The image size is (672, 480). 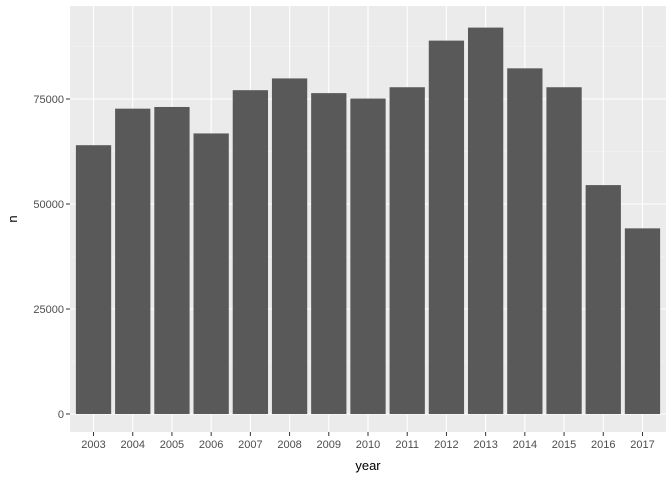 I want to click on x-tick-label: 2004, so click(x=132, y=445).